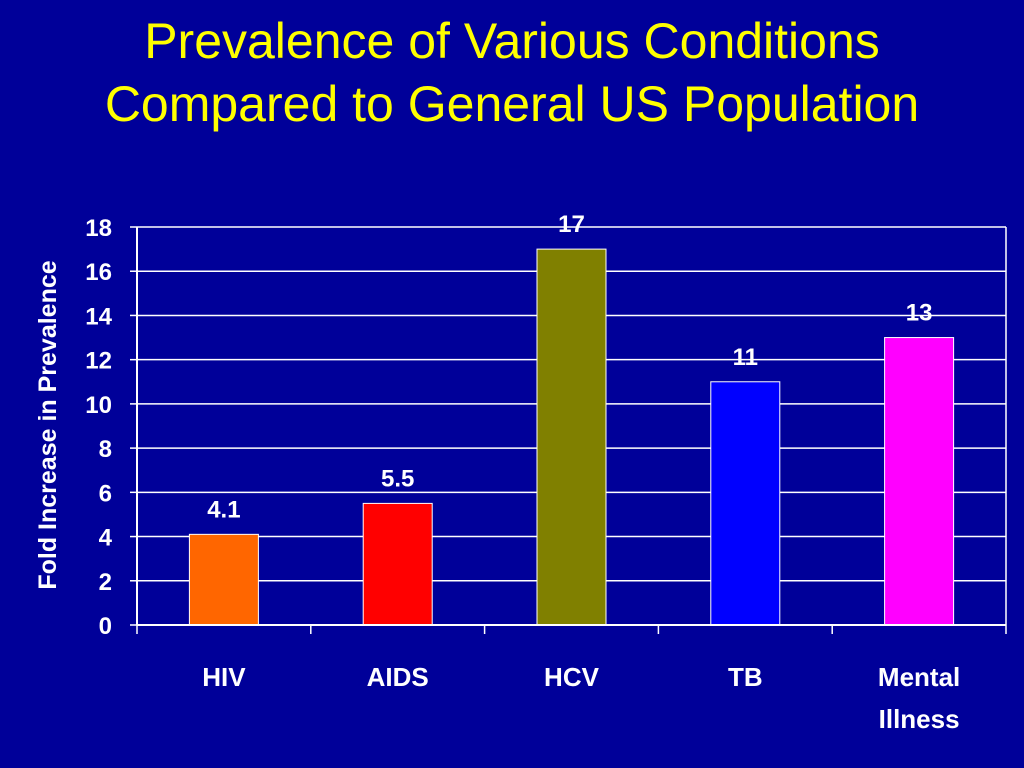 The height and width of the screenshot is (768, 1024). I want to click on title-line-2: Compared to General US Population, so click(512, 104).